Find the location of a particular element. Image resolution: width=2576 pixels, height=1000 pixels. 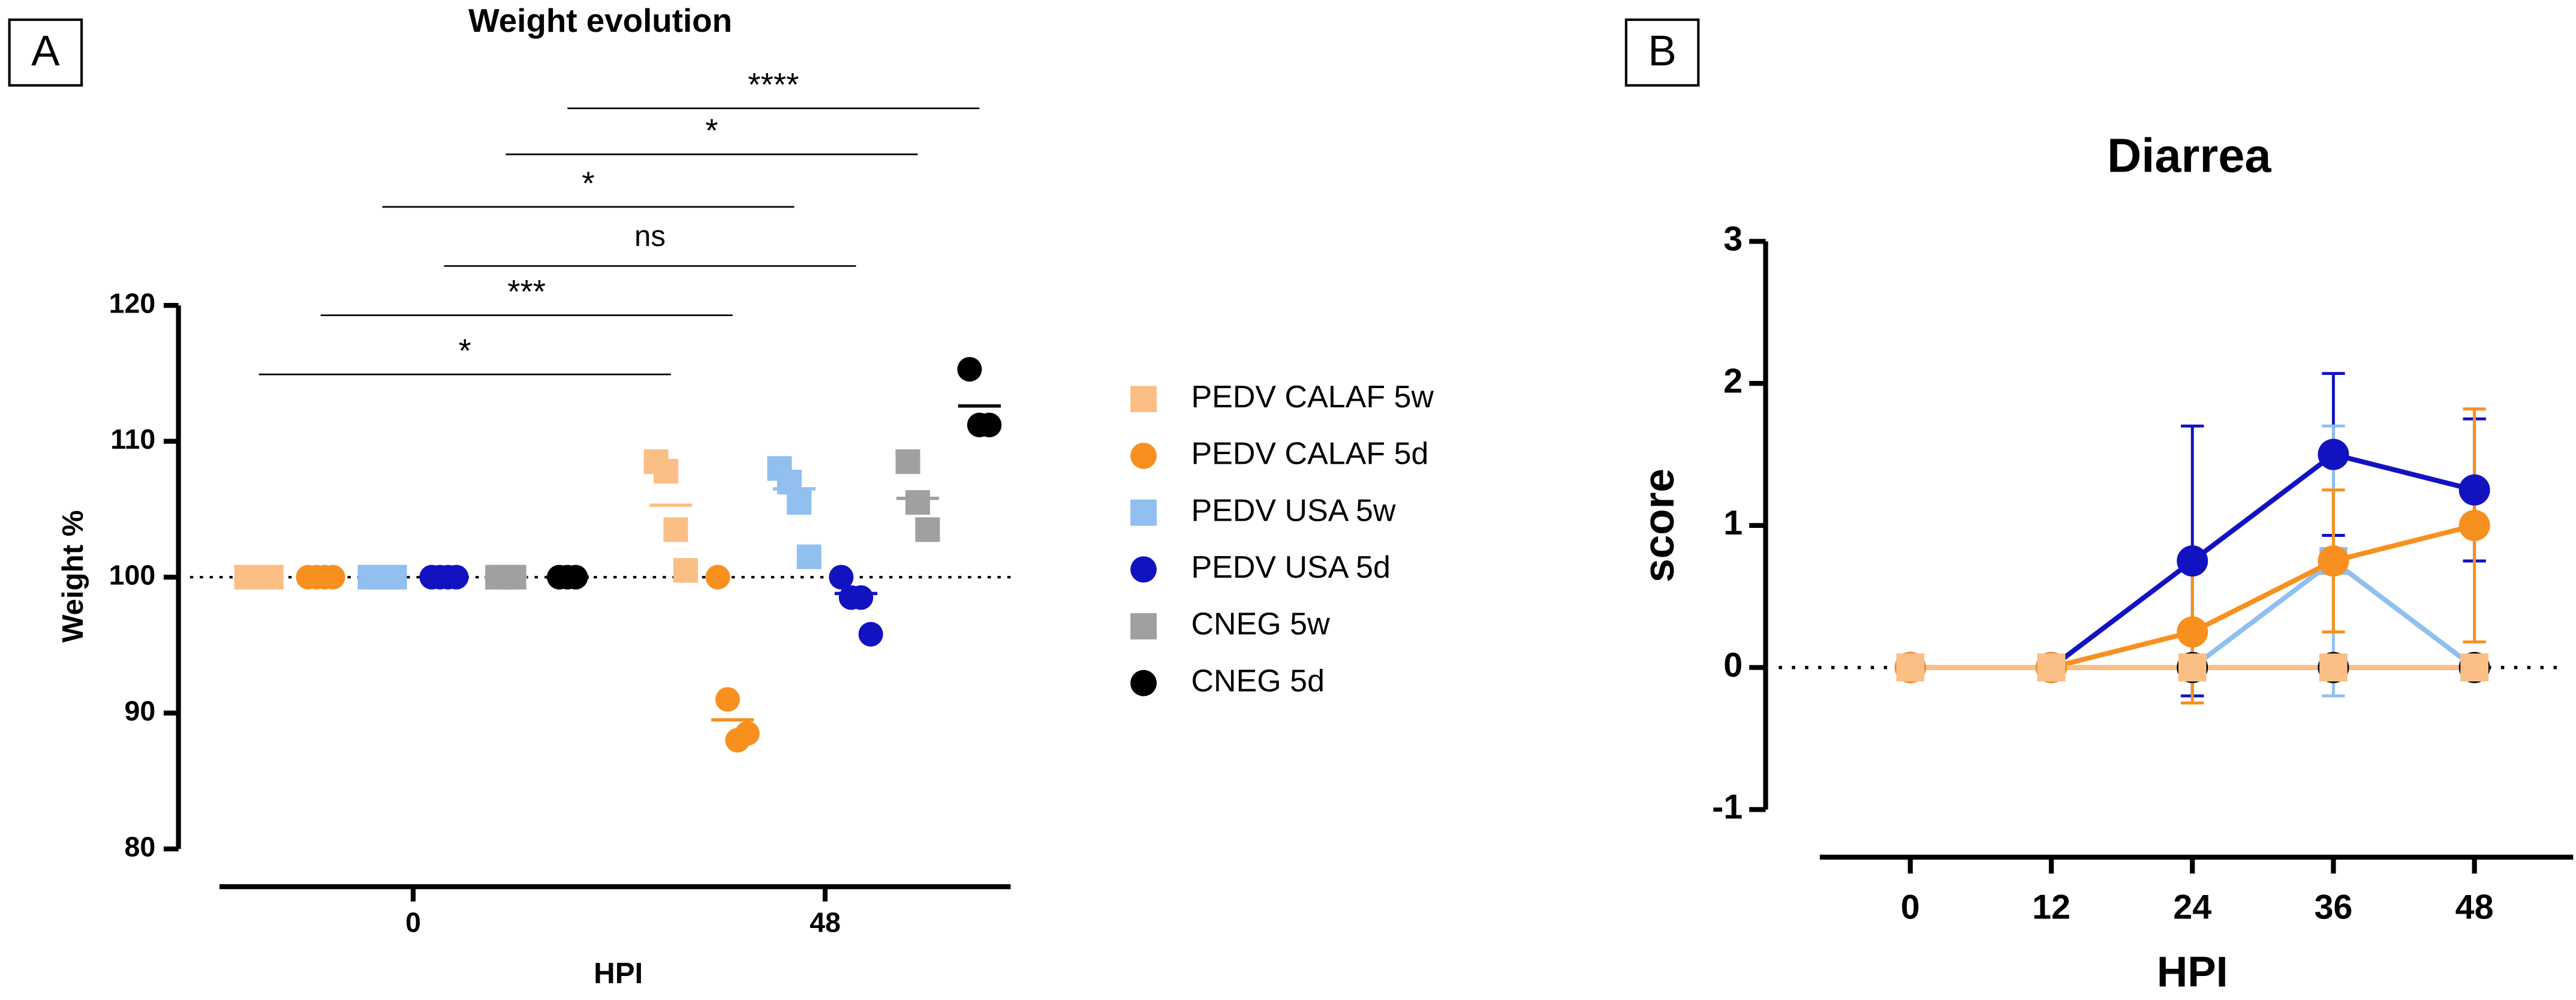

y-tick-label: 0 is located at coordinates (1733, 665).